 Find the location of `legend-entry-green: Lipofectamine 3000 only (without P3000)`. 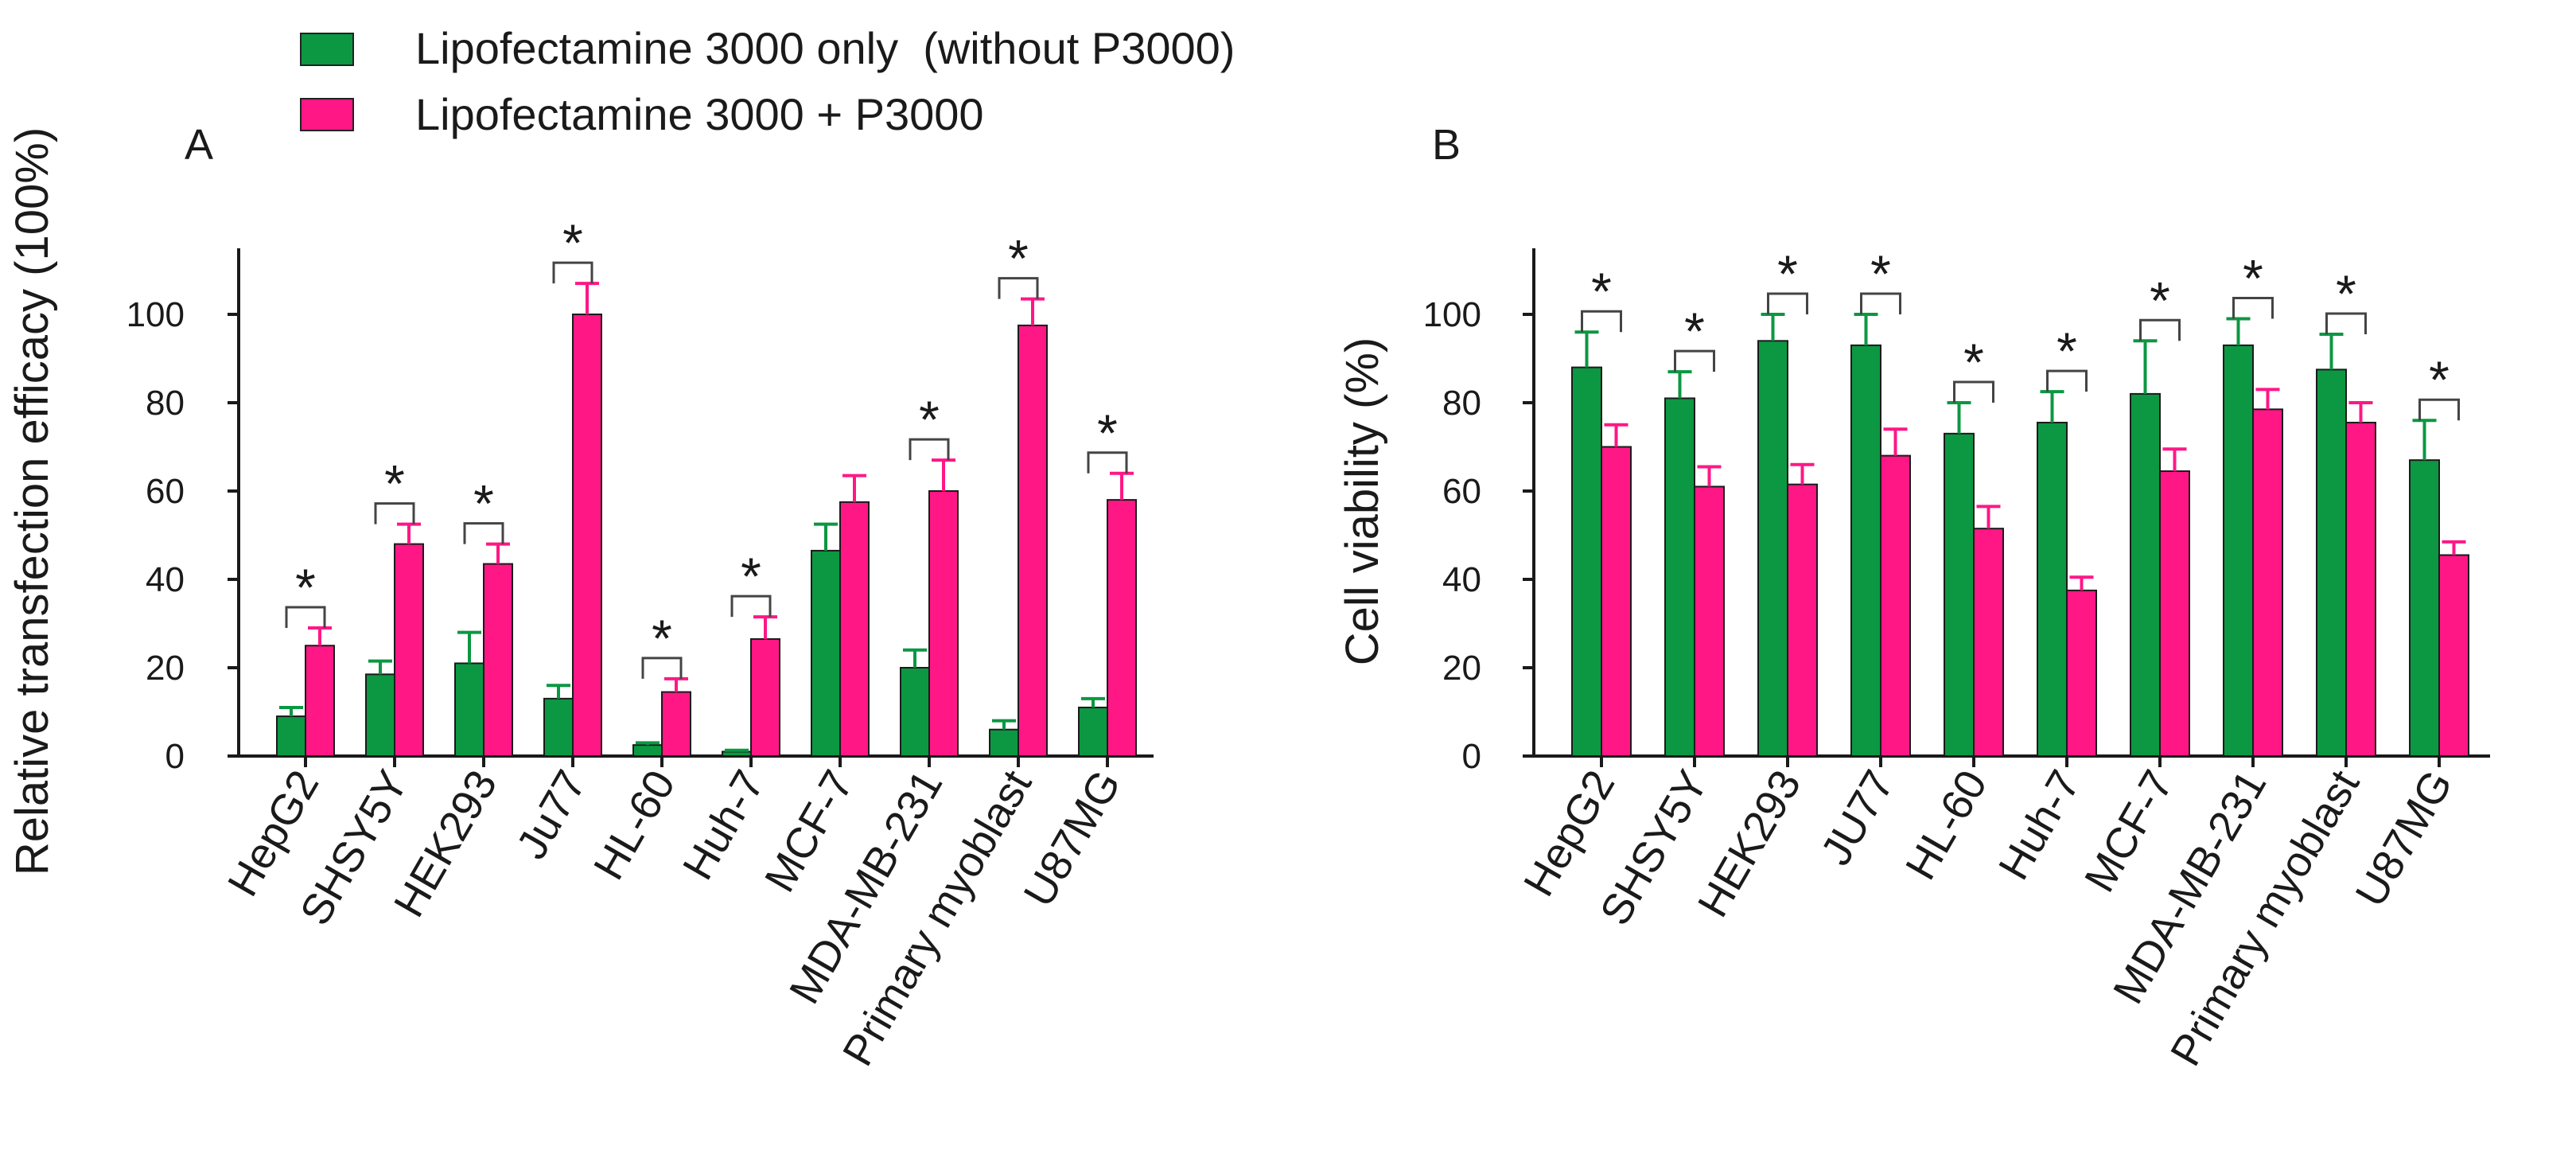

legend-entry-green: Lipofectamine 3000 only (without P3000) is located at coordinates (768, 48).